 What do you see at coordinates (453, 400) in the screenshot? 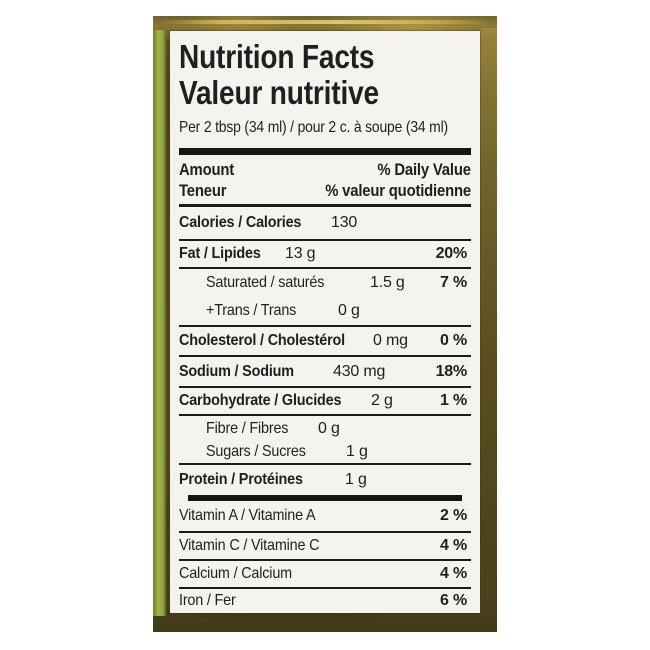
I see `daily-value-percent: 1 %` at bounding box center [453, 400].